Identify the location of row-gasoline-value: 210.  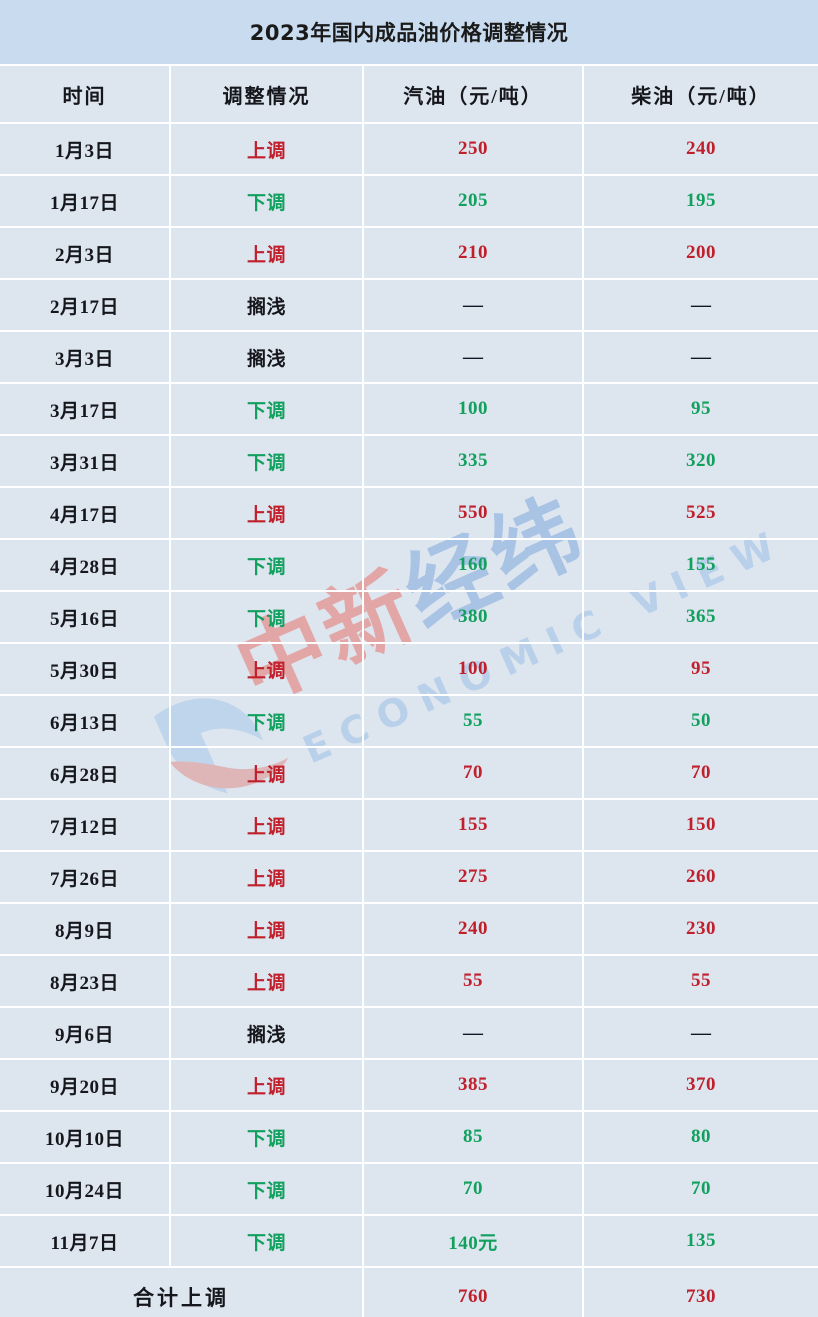
(473, 252).